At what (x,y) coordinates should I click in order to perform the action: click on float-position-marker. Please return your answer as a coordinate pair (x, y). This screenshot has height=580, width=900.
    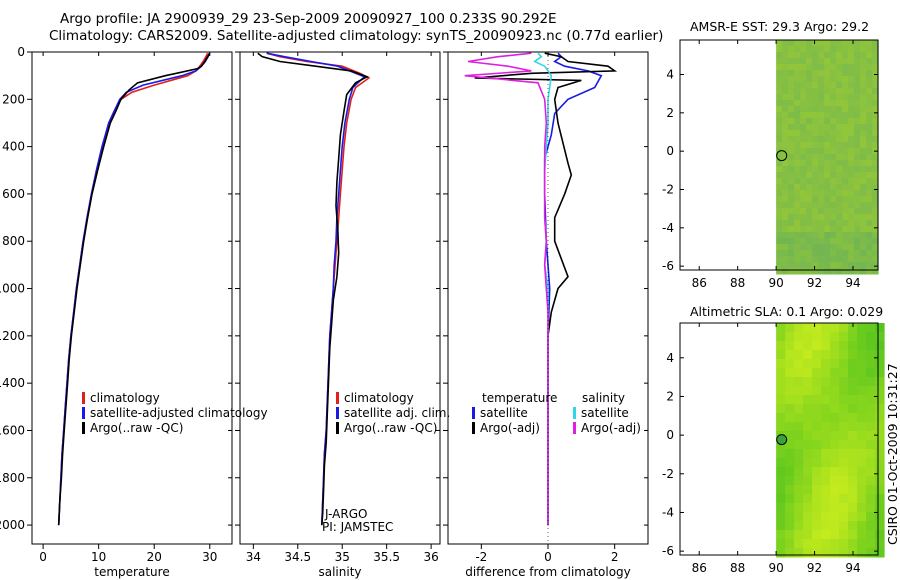
    Looking at the image, I should click on (782, 440).